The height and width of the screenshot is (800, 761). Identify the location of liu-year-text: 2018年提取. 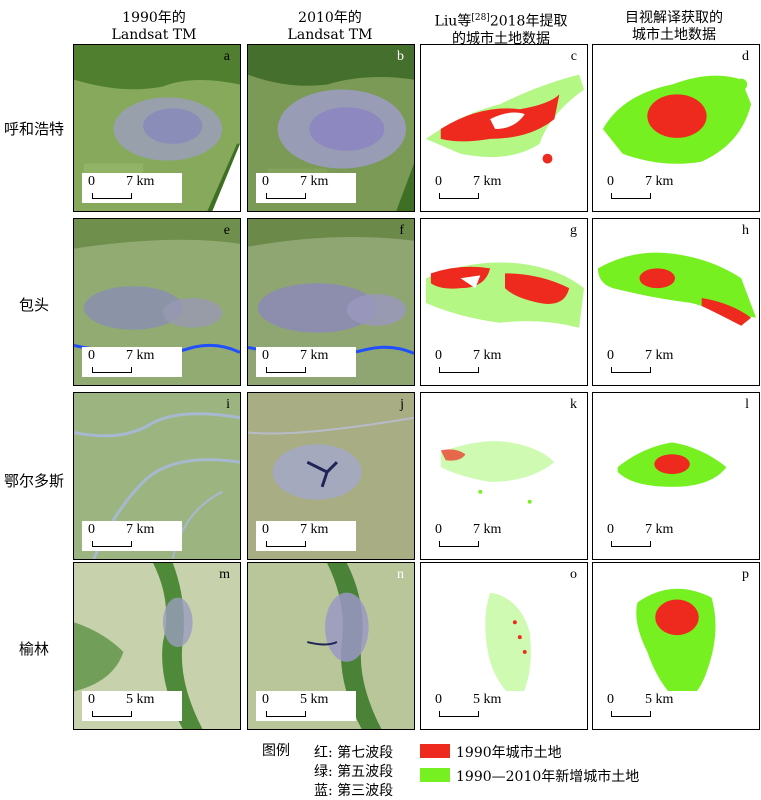
(528, 21).